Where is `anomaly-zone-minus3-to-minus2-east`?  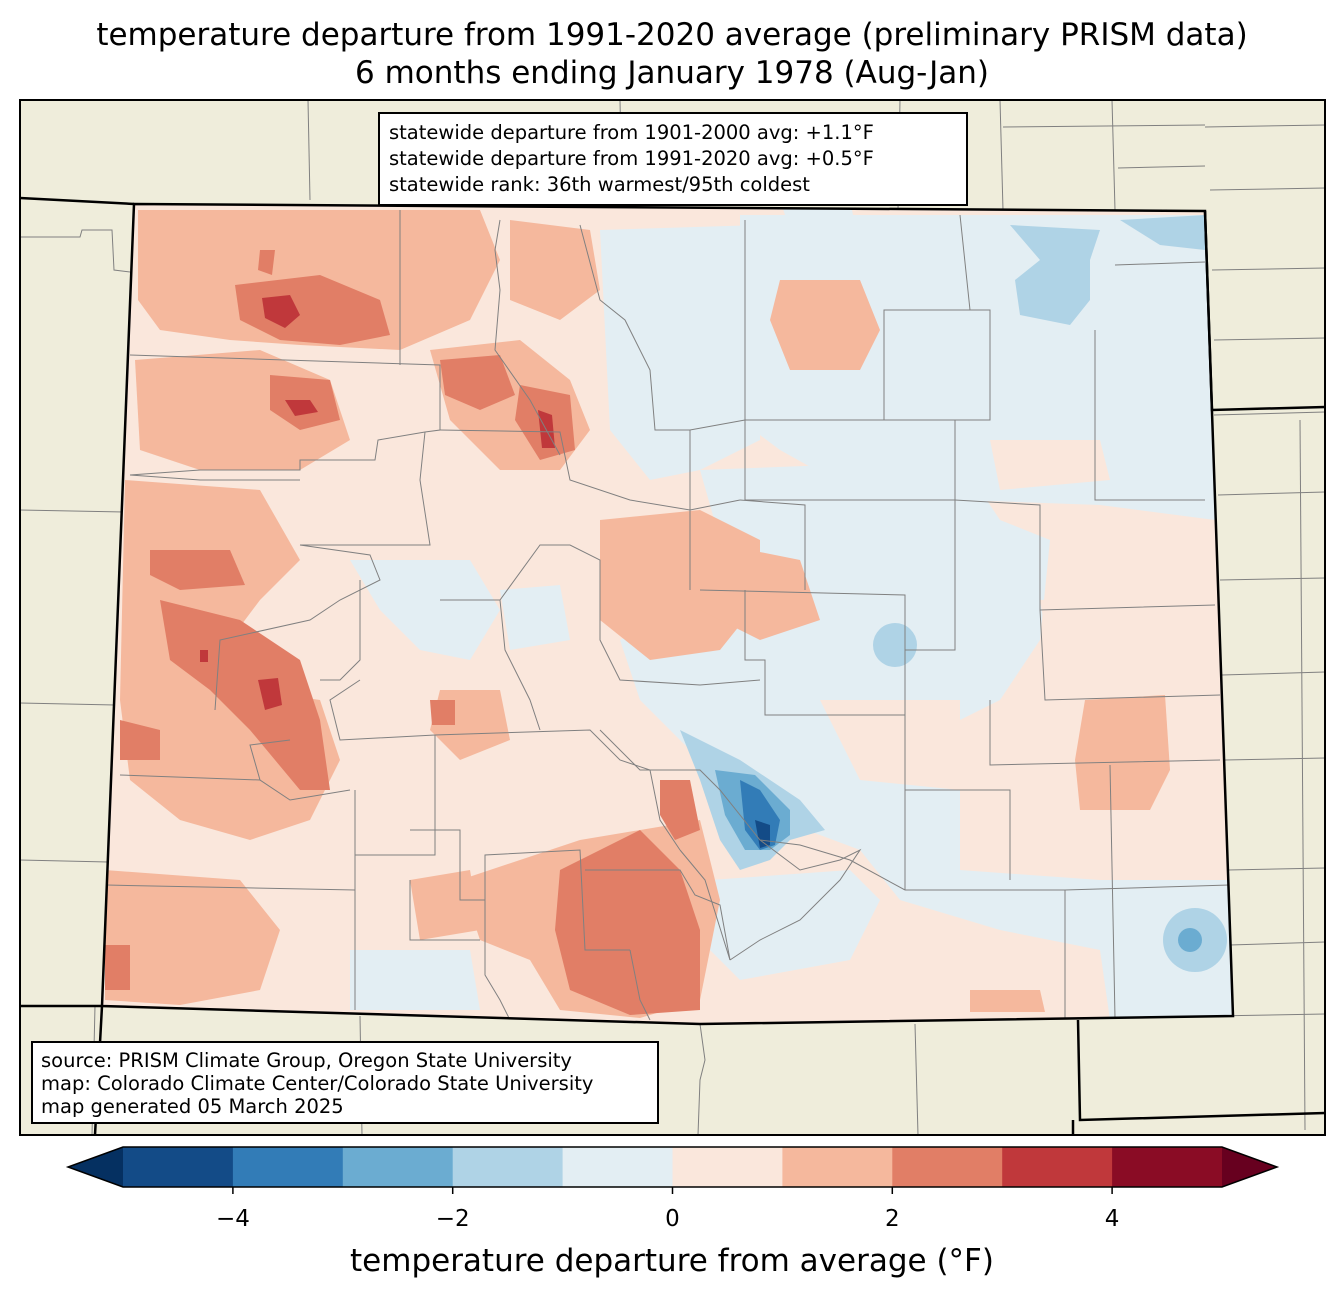
anomaly-zone-minus3-to-minus2-east is located at coordinates (1190, 940).